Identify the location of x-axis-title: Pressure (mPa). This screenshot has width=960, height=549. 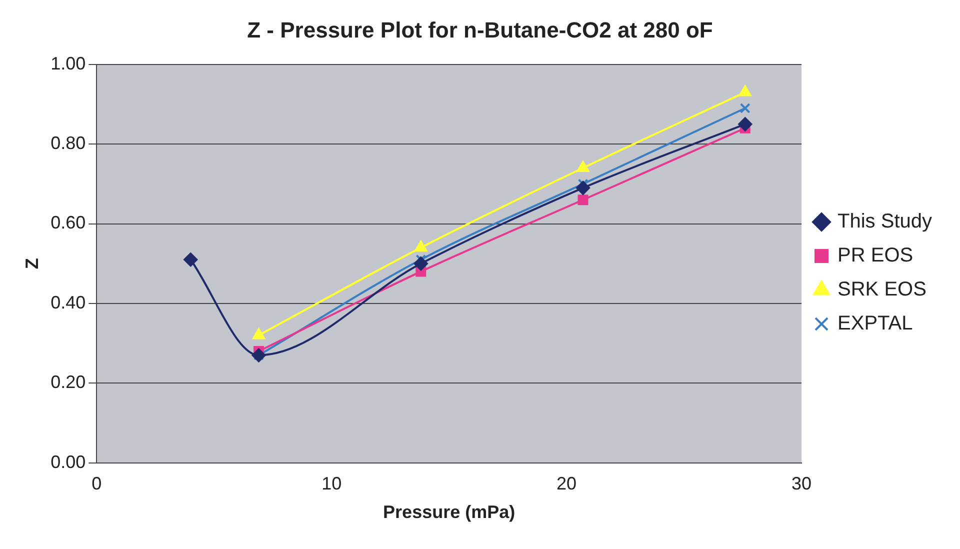
(449, 512).